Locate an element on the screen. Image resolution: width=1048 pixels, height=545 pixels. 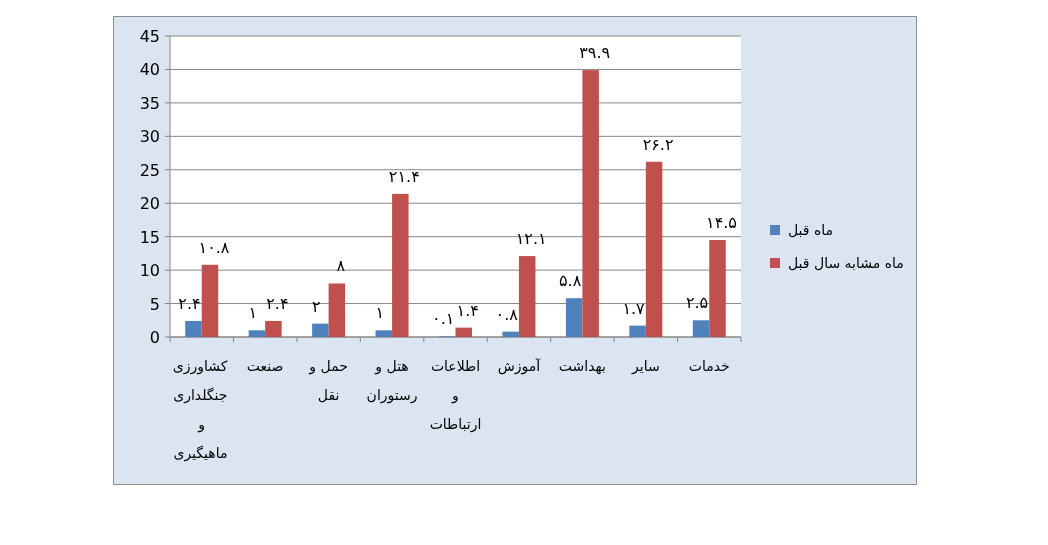
data-label: ۱۰.۸ is located at coordinates (214, 247).